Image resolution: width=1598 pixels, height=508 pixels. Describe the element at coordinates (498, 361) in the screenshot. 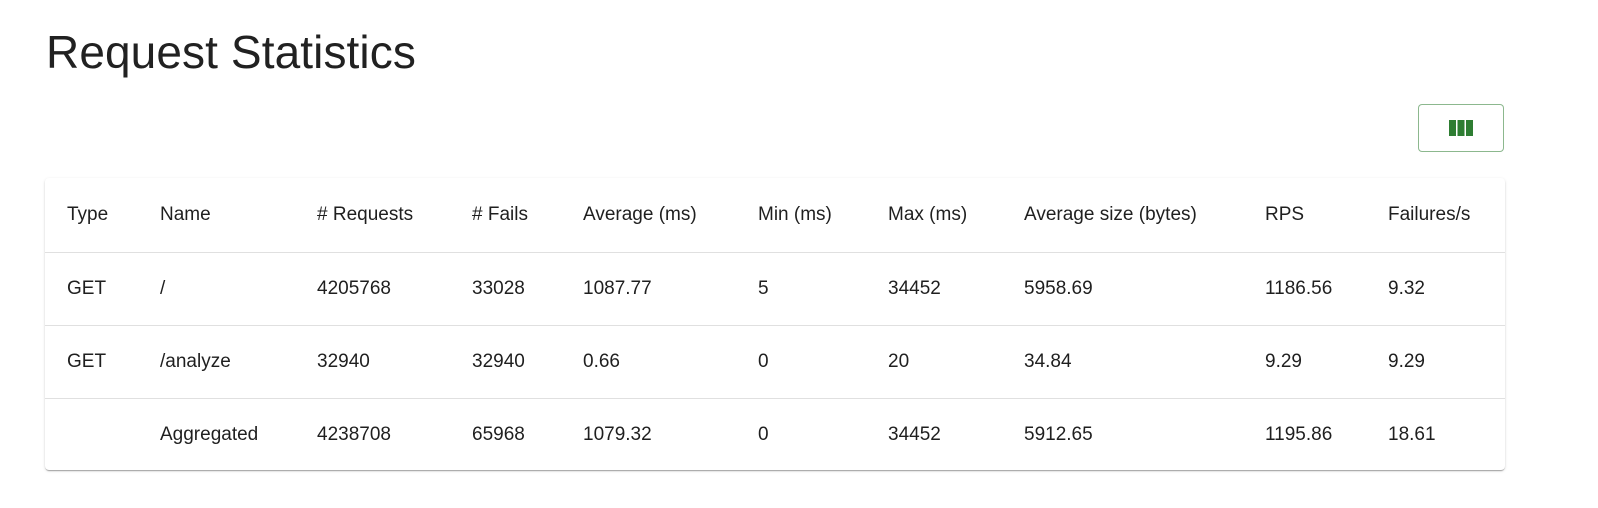

I see `cell-fails: 32940` at that location.